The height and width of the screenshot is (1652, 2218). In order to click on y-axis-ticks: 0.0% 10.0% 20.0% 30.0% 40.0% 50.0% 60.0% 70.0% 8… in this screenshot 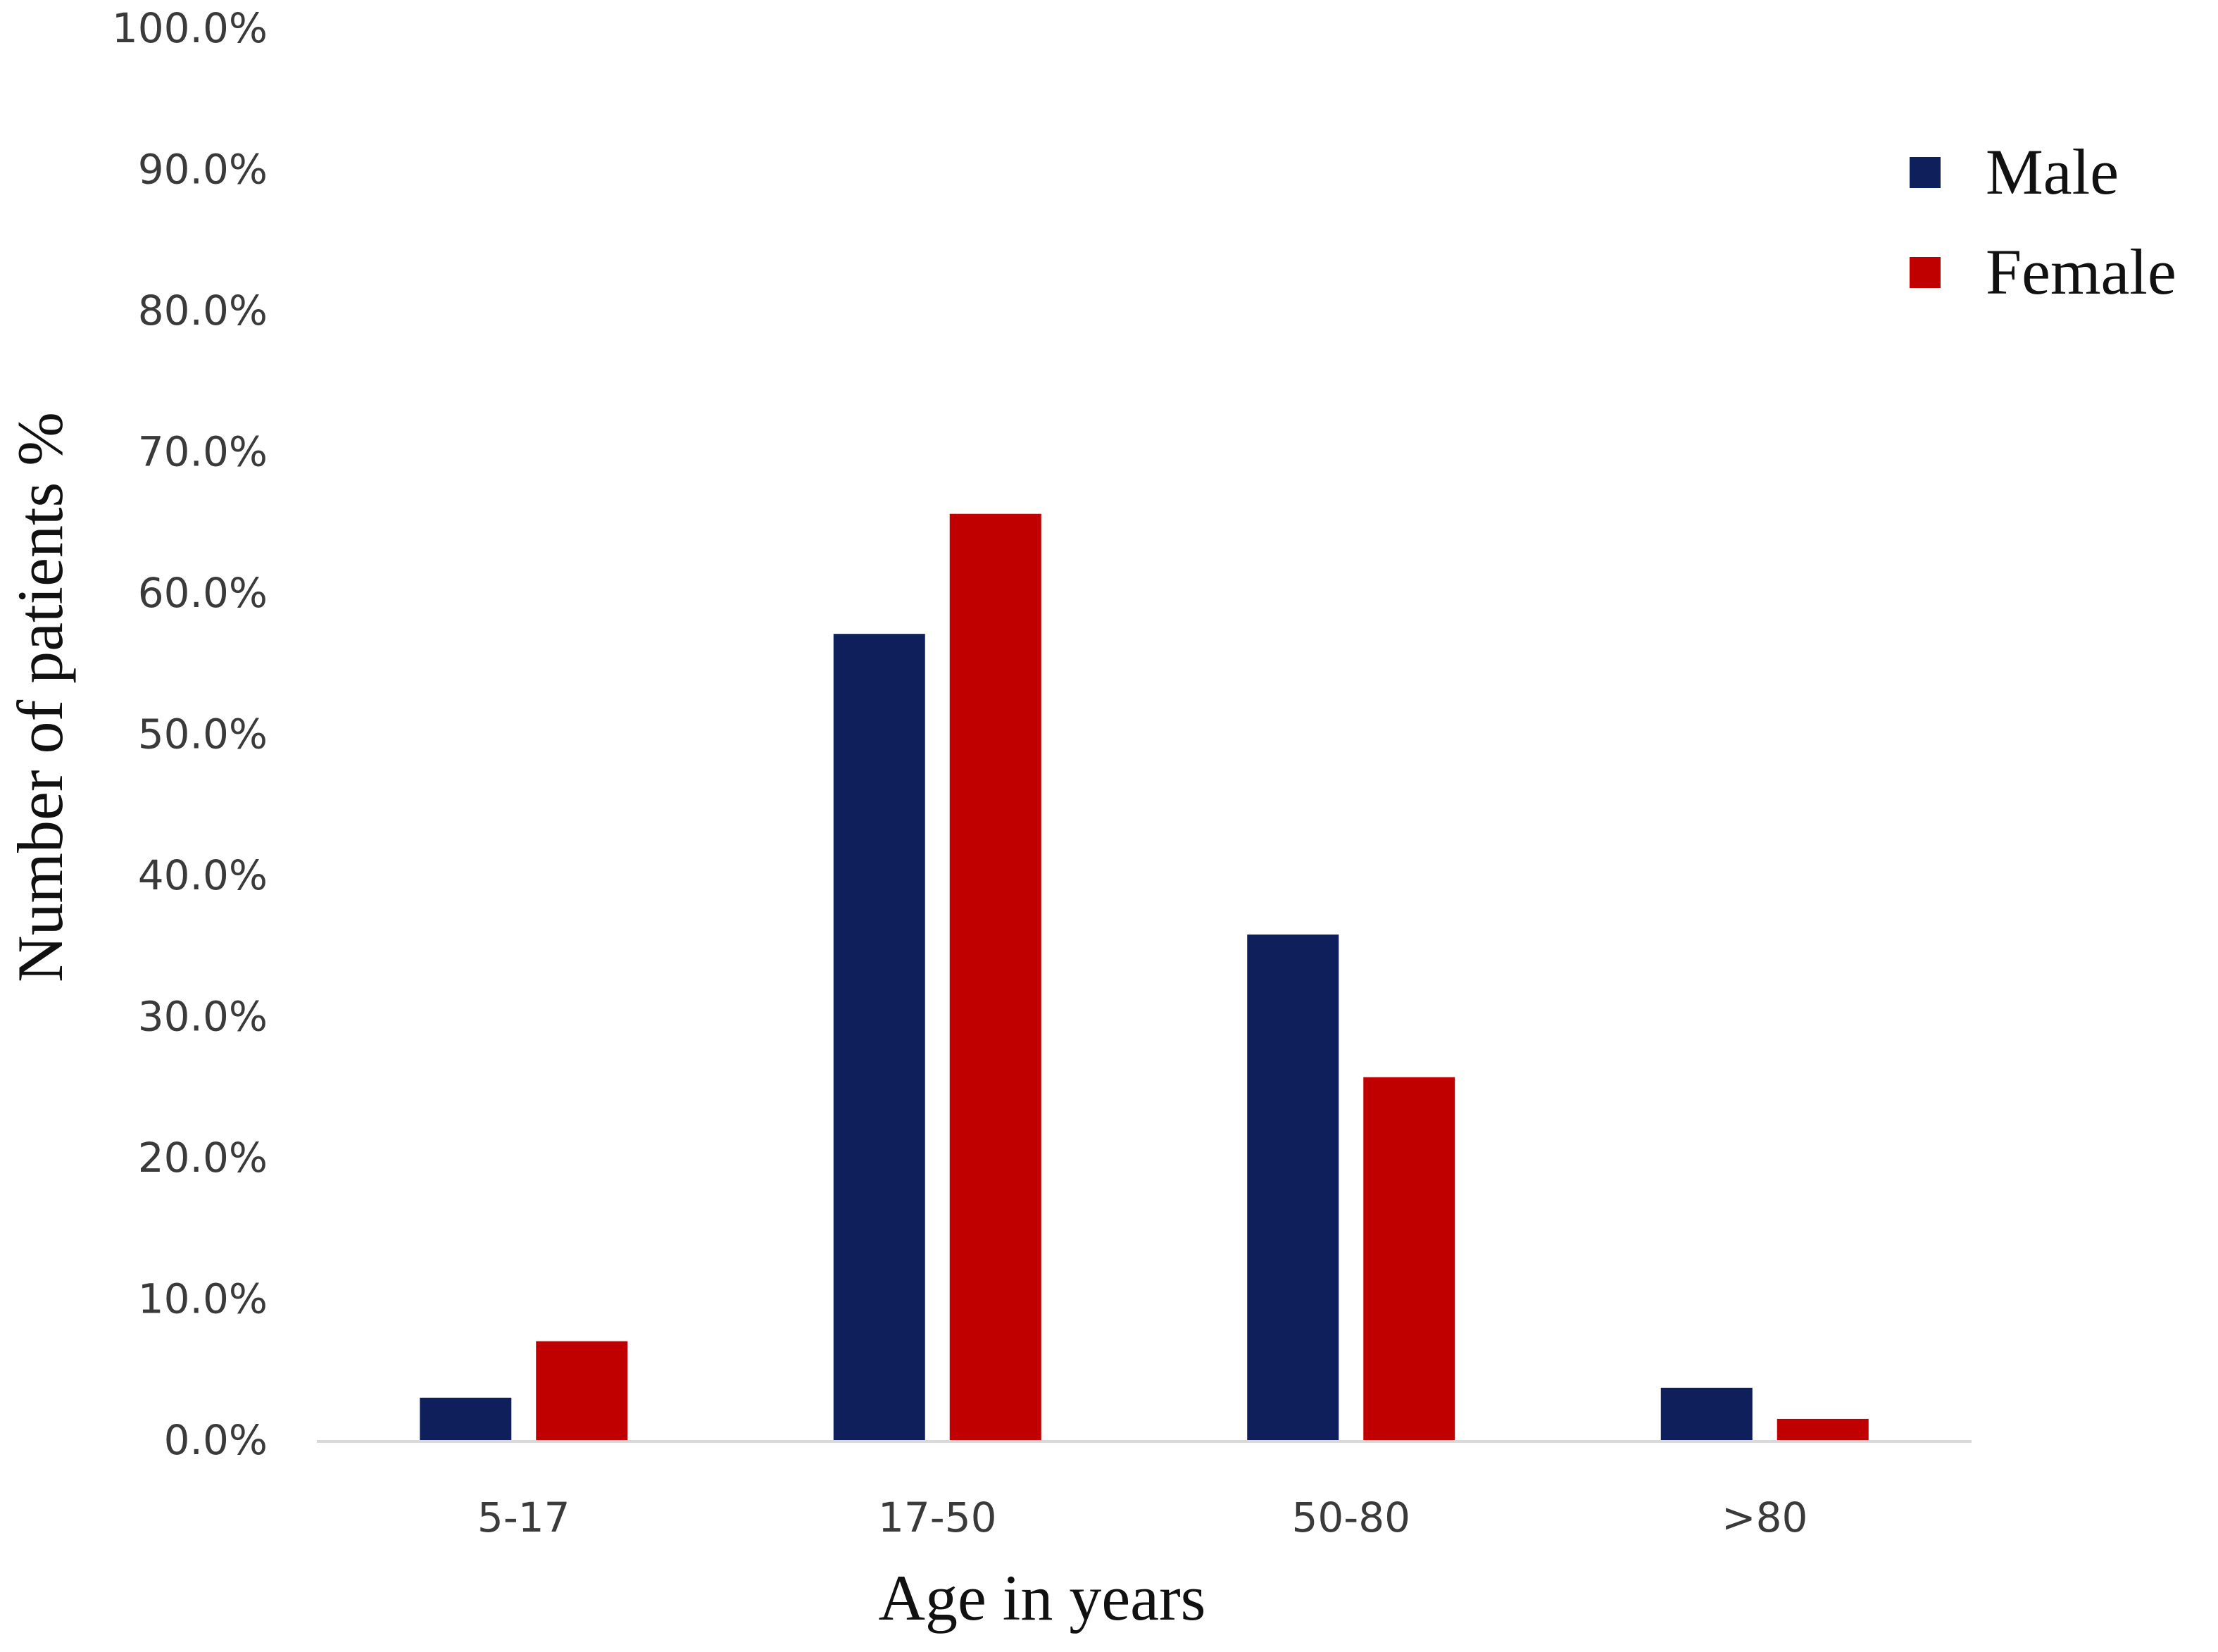, I will do `click(190, 734)`.